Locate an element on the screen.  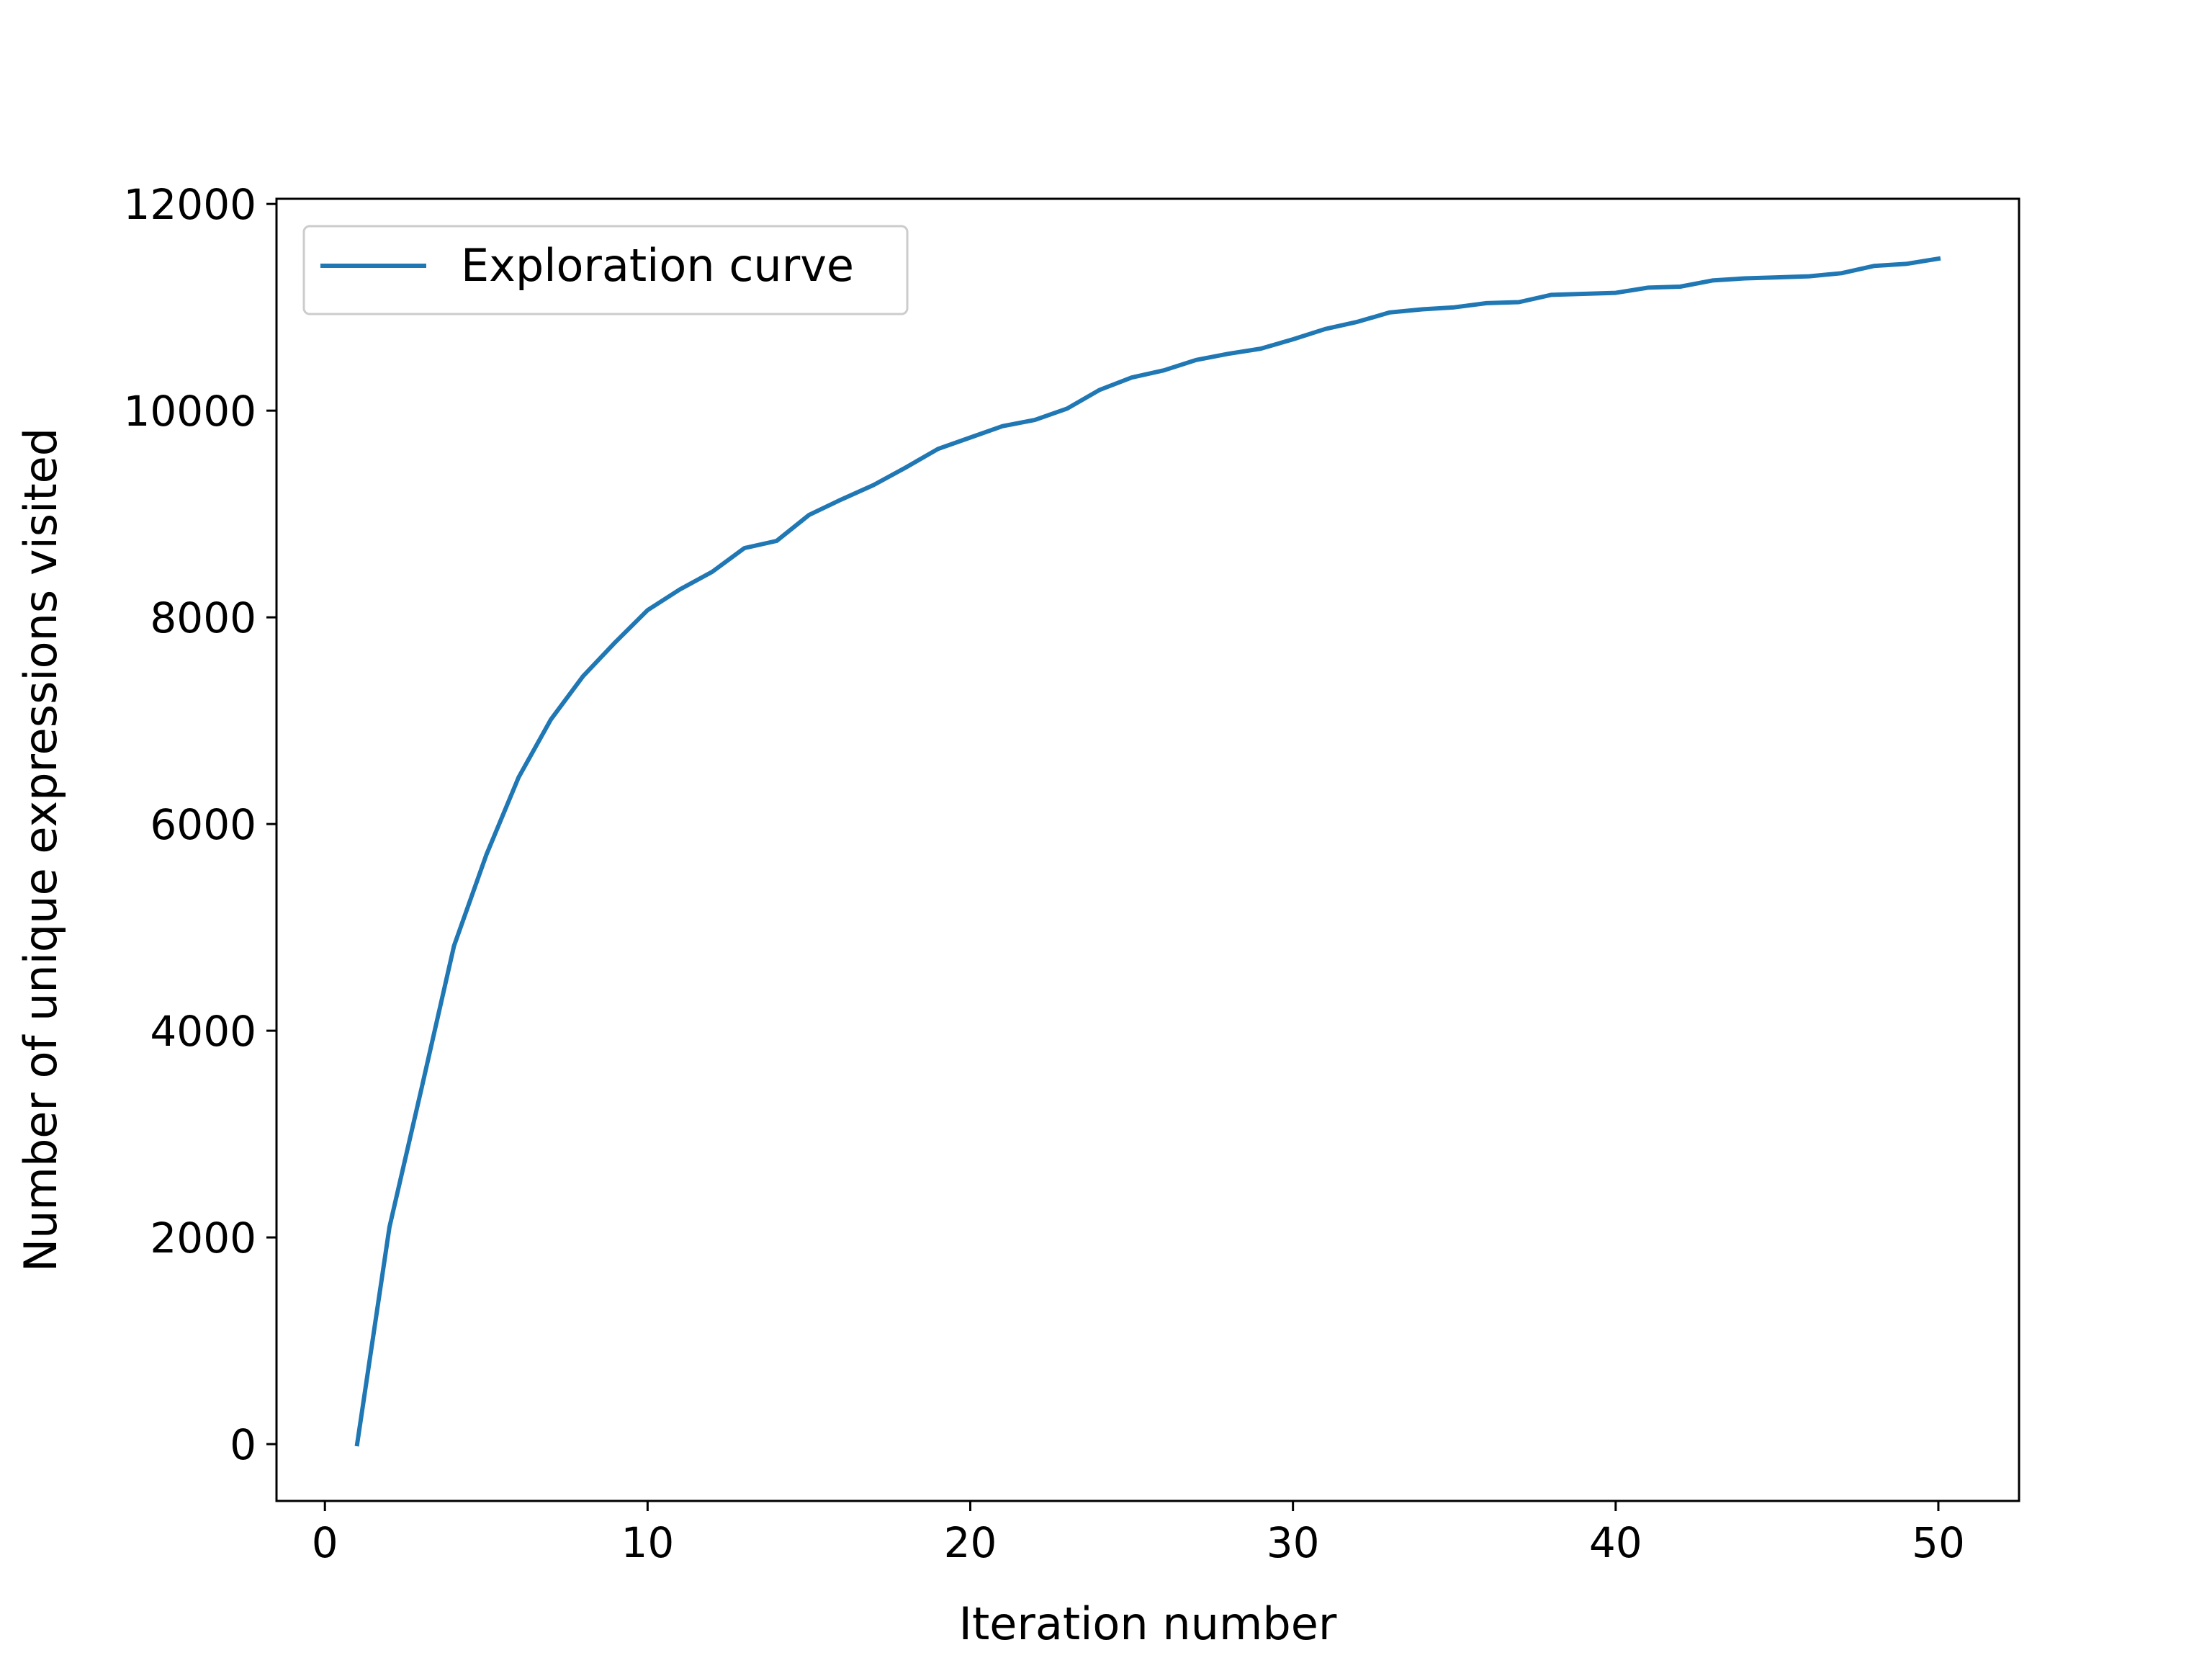
x-axis-label: Iteration number is located at coordinates (1148, 1624).